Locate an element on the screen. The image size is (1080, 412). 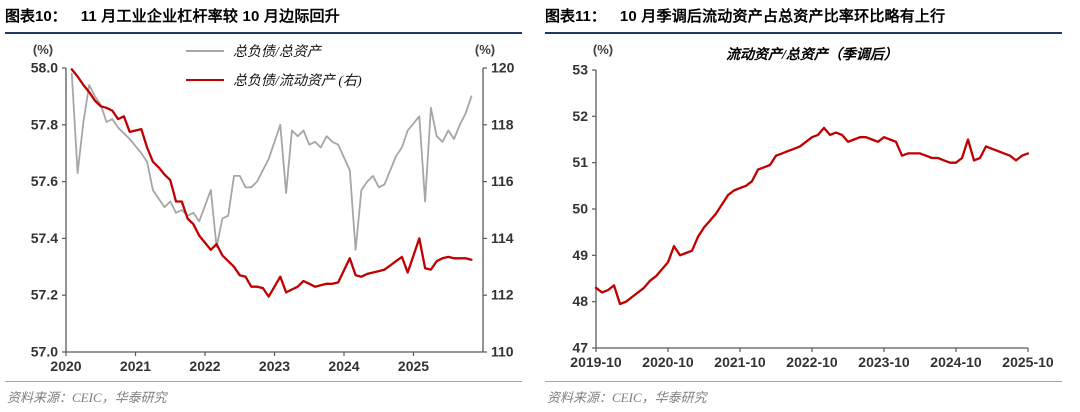
y-axis-tick-label: 57.6 is located at coordinates (44, 181).